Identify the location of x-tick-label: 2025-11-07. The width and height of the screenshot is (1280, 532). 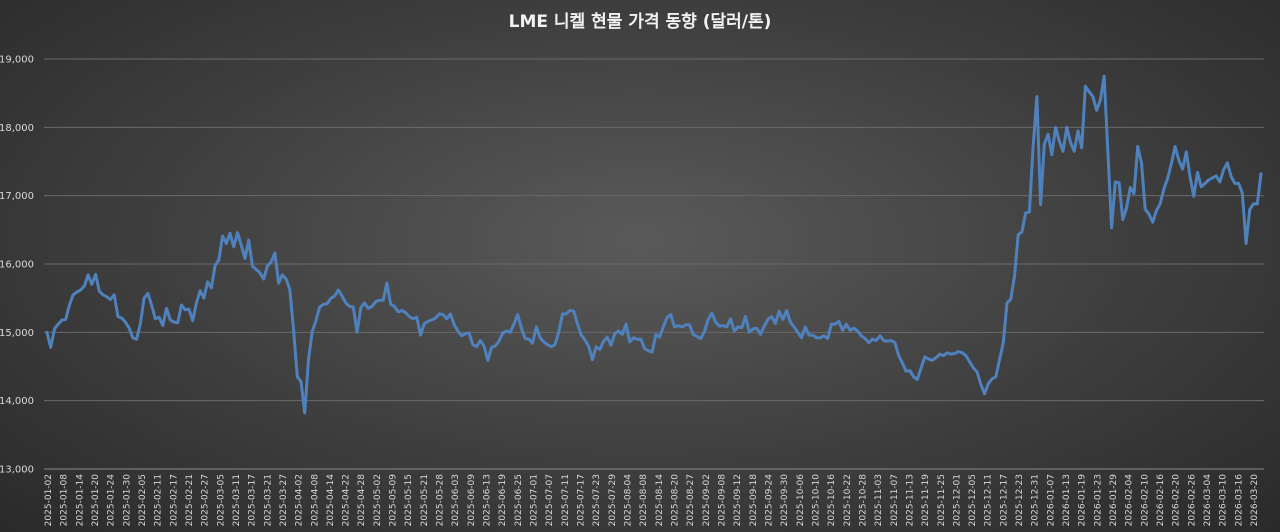
(895, 500).